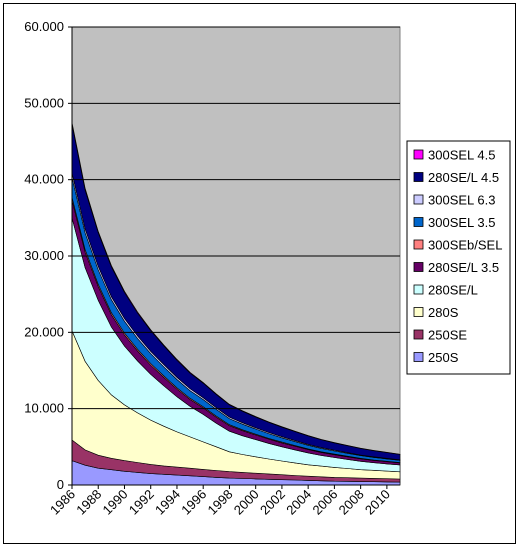 The width and height of the screenshot is (521, 549). Describe the element at coordinates (272, 502) in the screenshot. I see `x-tick-label: 2002` at that location.